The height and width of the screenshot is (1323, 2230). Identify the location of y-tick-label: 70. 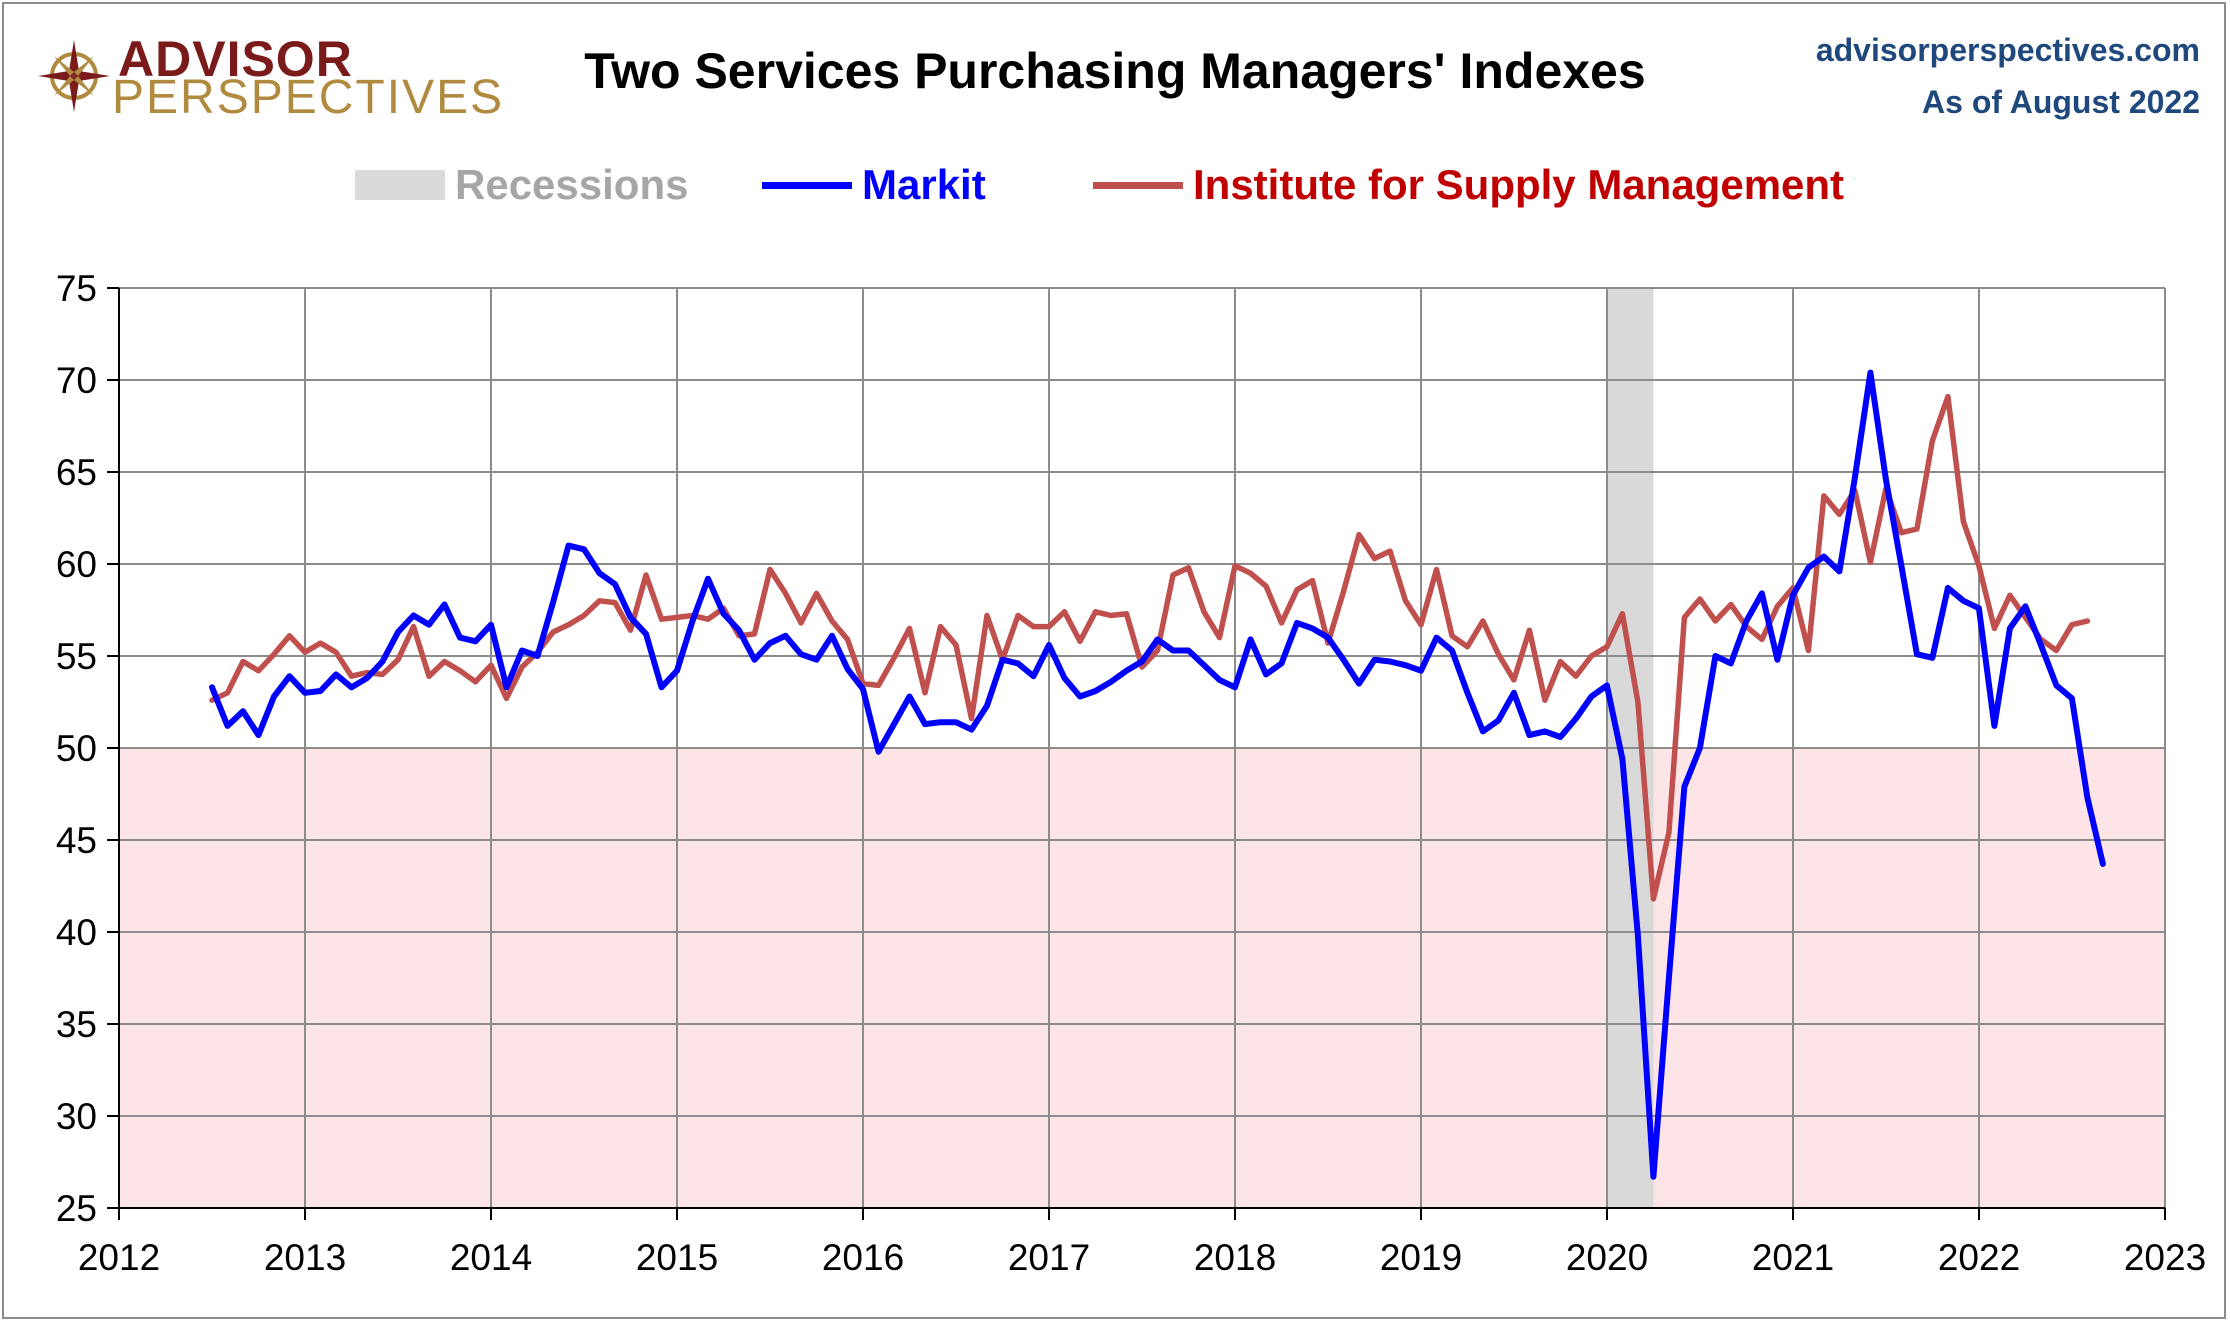
(76, 380).